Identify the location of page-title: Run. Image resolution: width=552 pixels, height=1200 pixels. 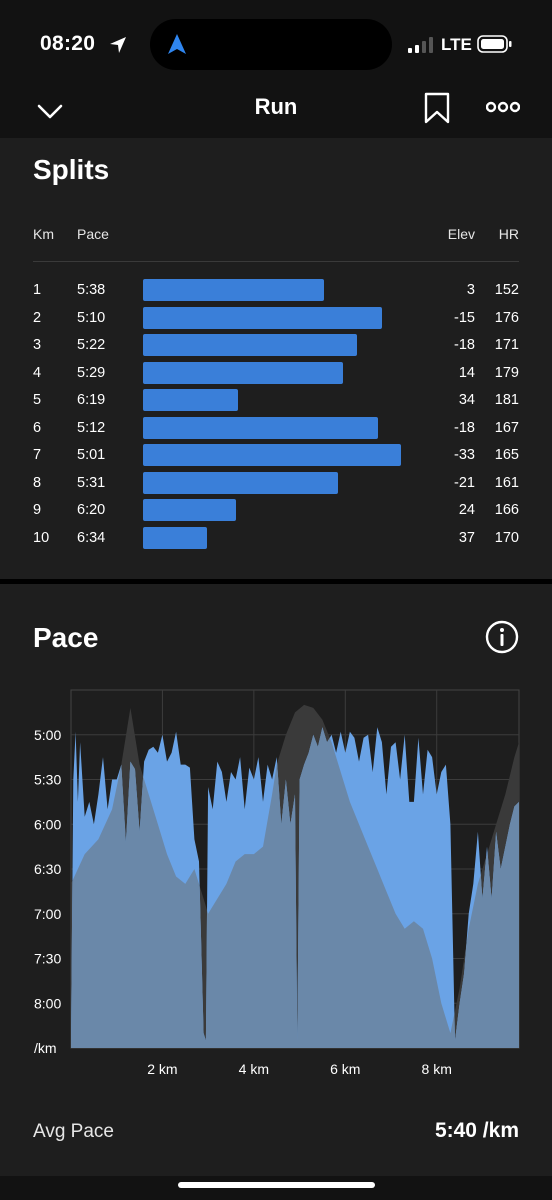
(276, 106).